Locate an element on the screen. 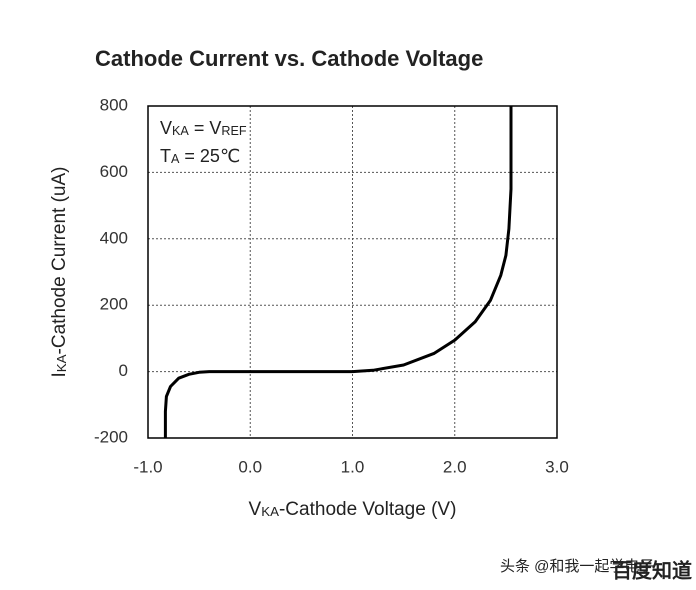 This screenshot has height=590, width=696. annotation-part: V is located at coordinates (166, 128).